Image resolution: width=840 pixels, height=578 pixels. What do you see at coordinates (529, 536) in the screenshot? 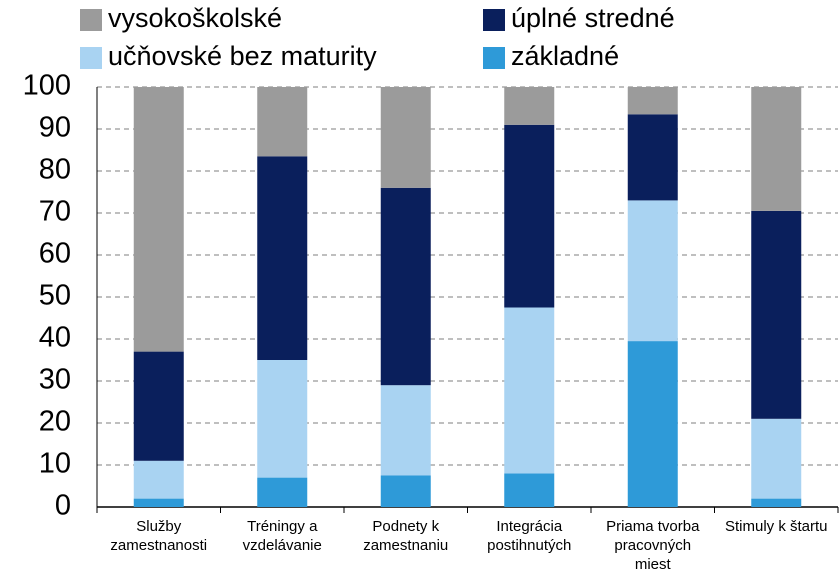
I see `x-tick-label: Integrácia postihnutých` at bounding box center [529, 536].